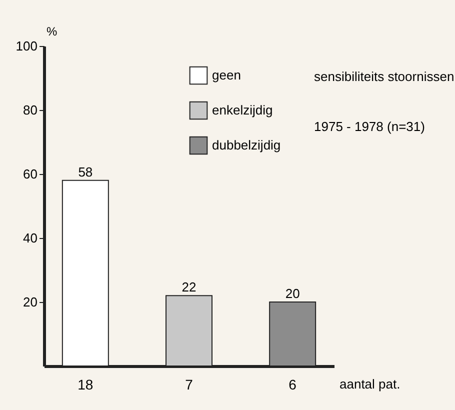 Image resolution: width=455 pixels, height=410 pixels. I want to click on y-axis-title: %, so click(52, 31).